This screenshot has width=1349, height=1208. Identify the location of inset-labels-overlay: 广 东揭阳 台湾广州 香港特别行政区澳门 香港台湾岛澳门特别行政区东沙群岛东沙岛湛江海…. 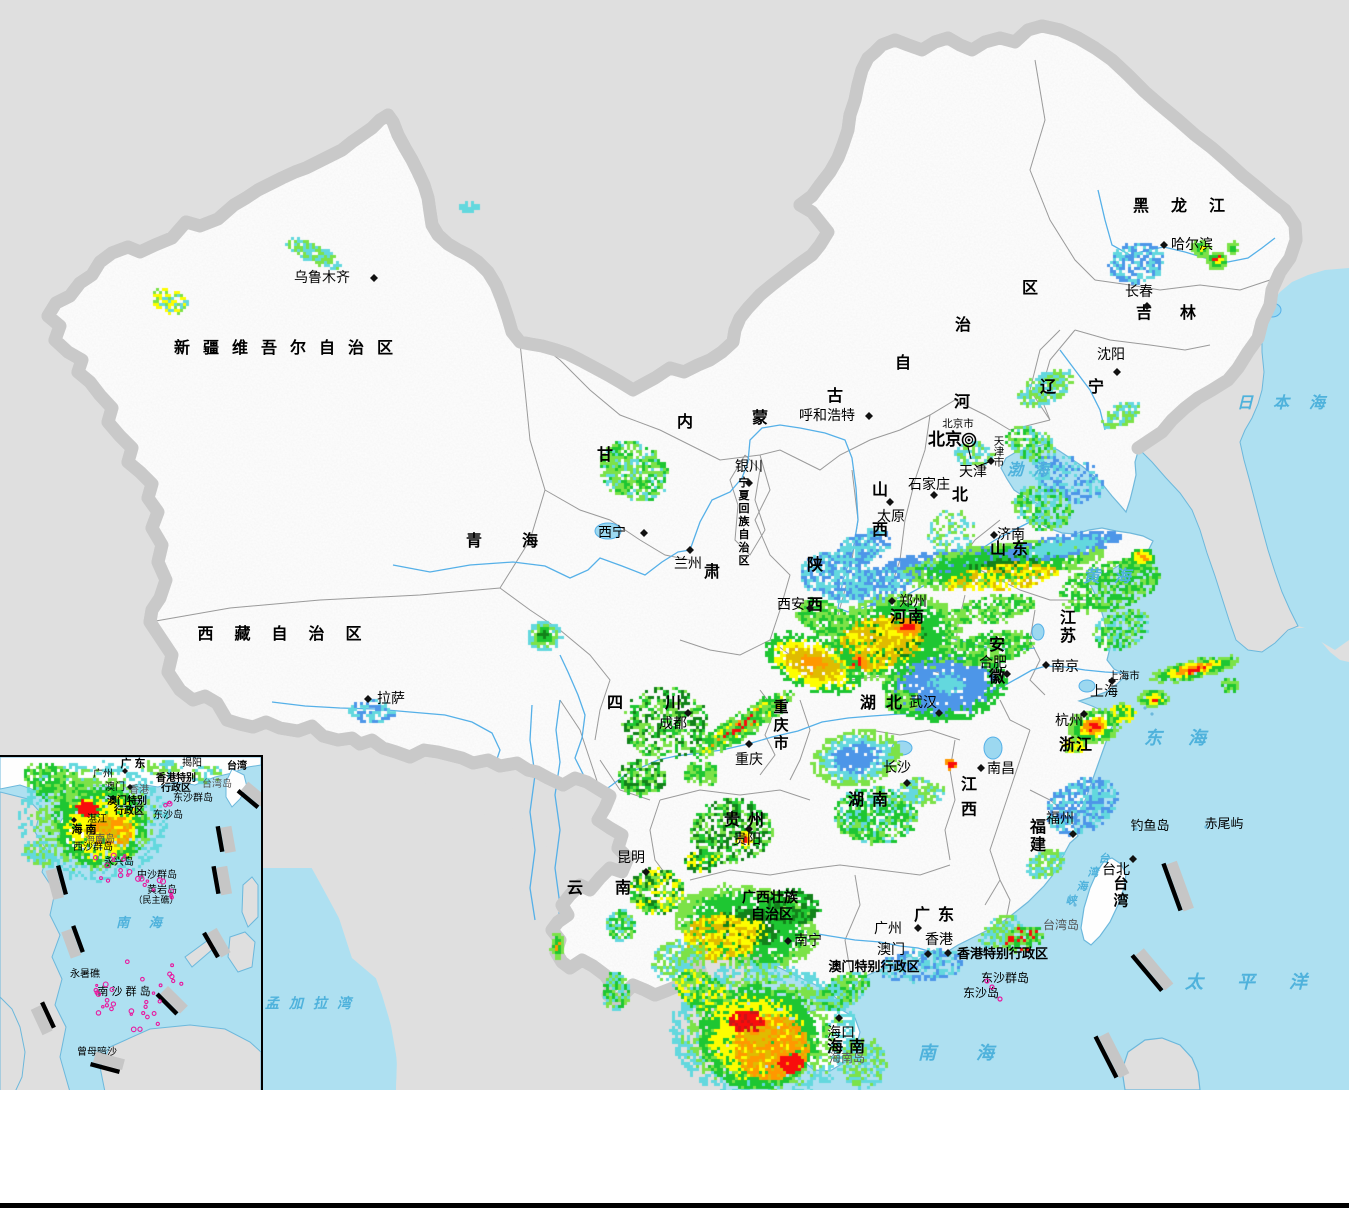
(145, 916).